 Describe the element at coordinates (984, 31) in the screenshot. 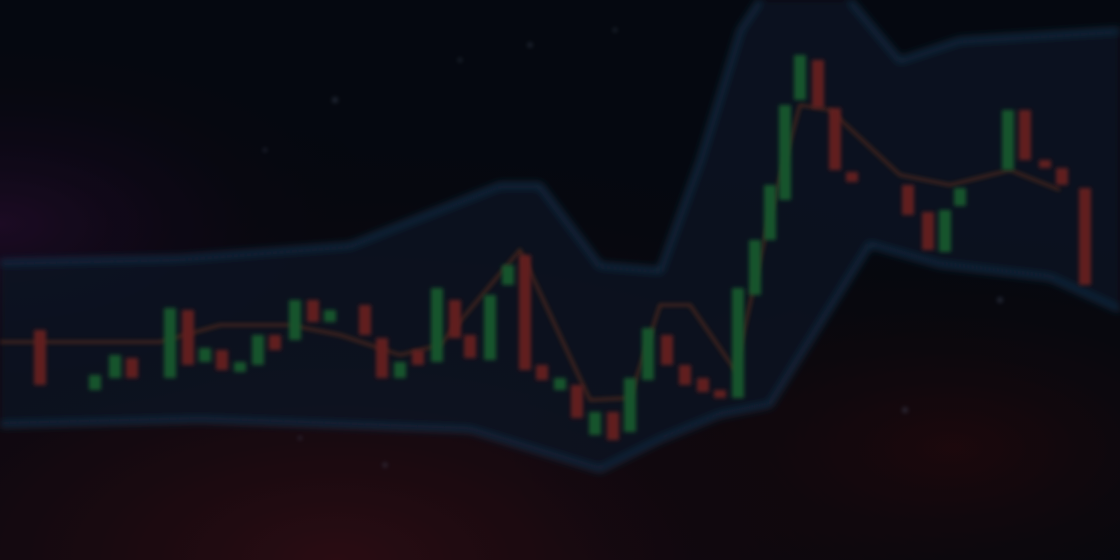

I see `upper-band` at that location.